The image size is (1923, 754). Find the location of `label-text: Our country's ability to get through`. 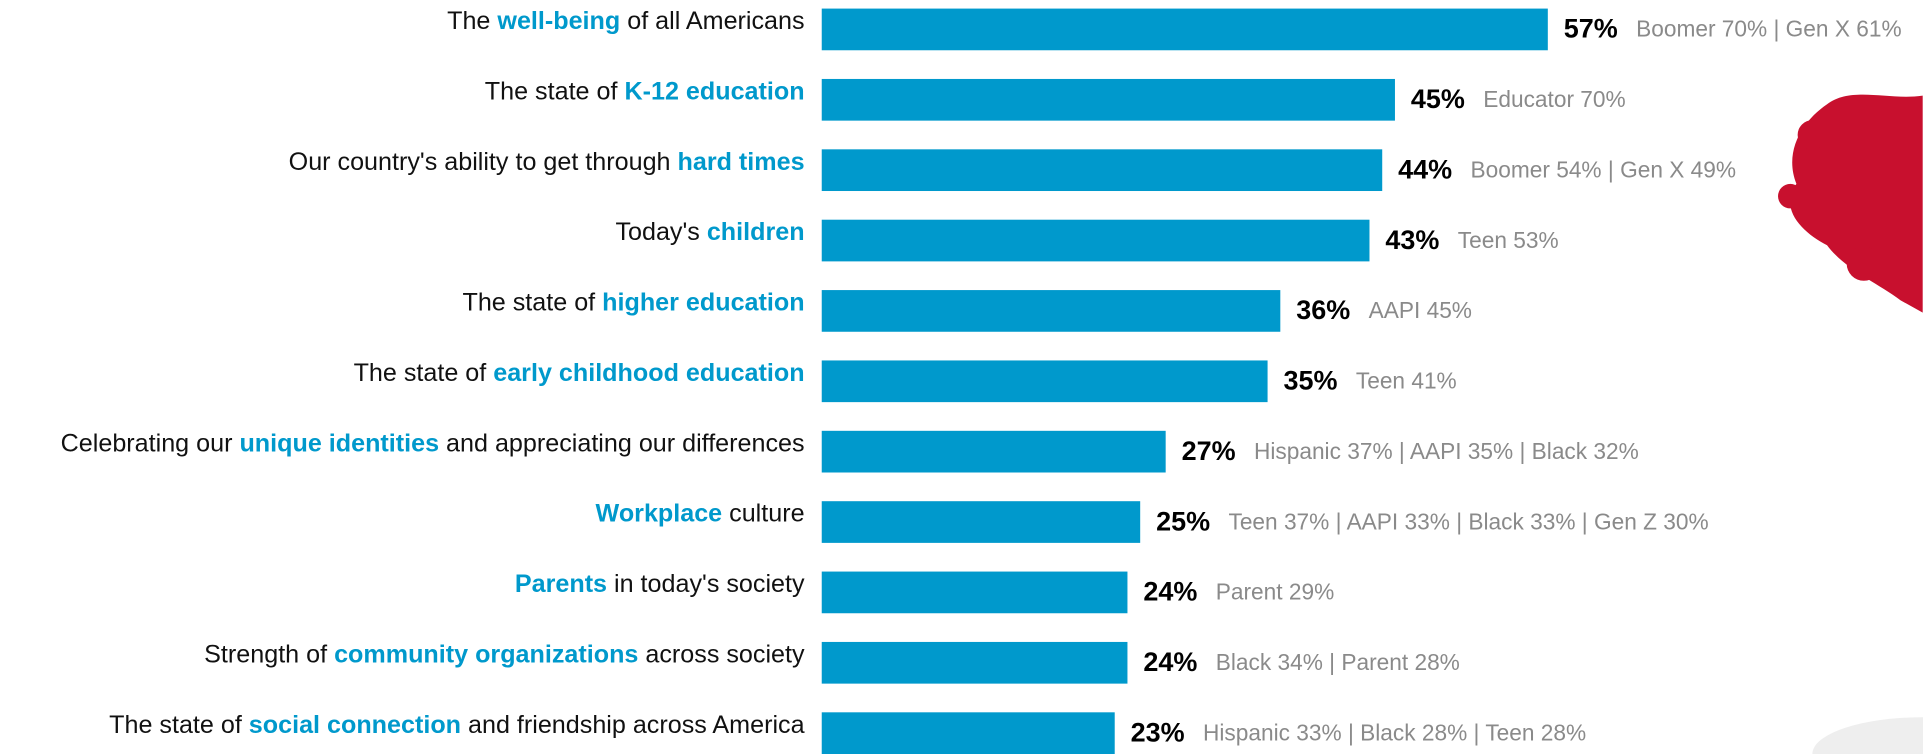

label-text: Our country's ability to get through is located at coordinates (483, 161).